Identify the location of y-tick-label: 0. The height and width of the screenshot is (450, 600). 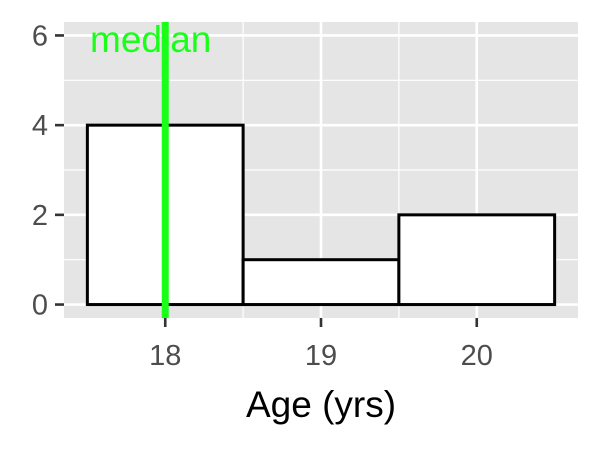
(40, 306).